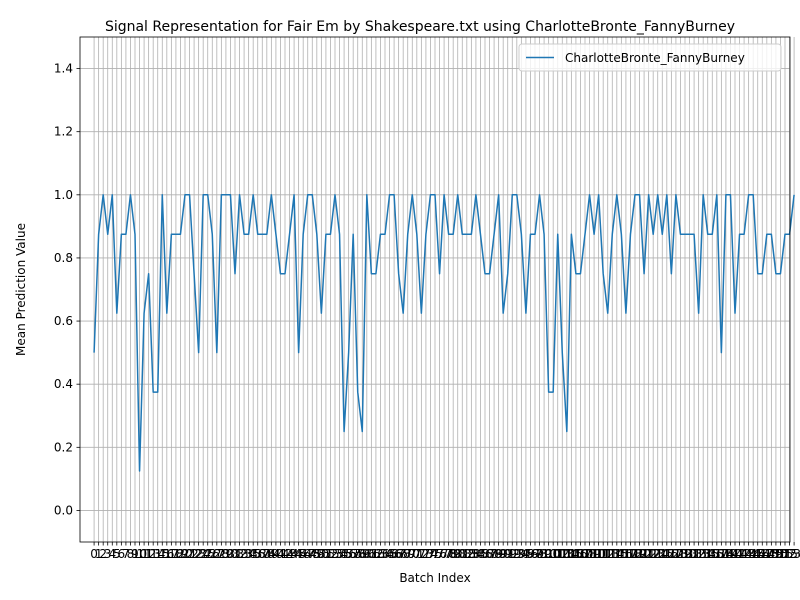 This screenshot has height=600, width=800. I want to click on x-tick-label: 70, so click(412, 554).